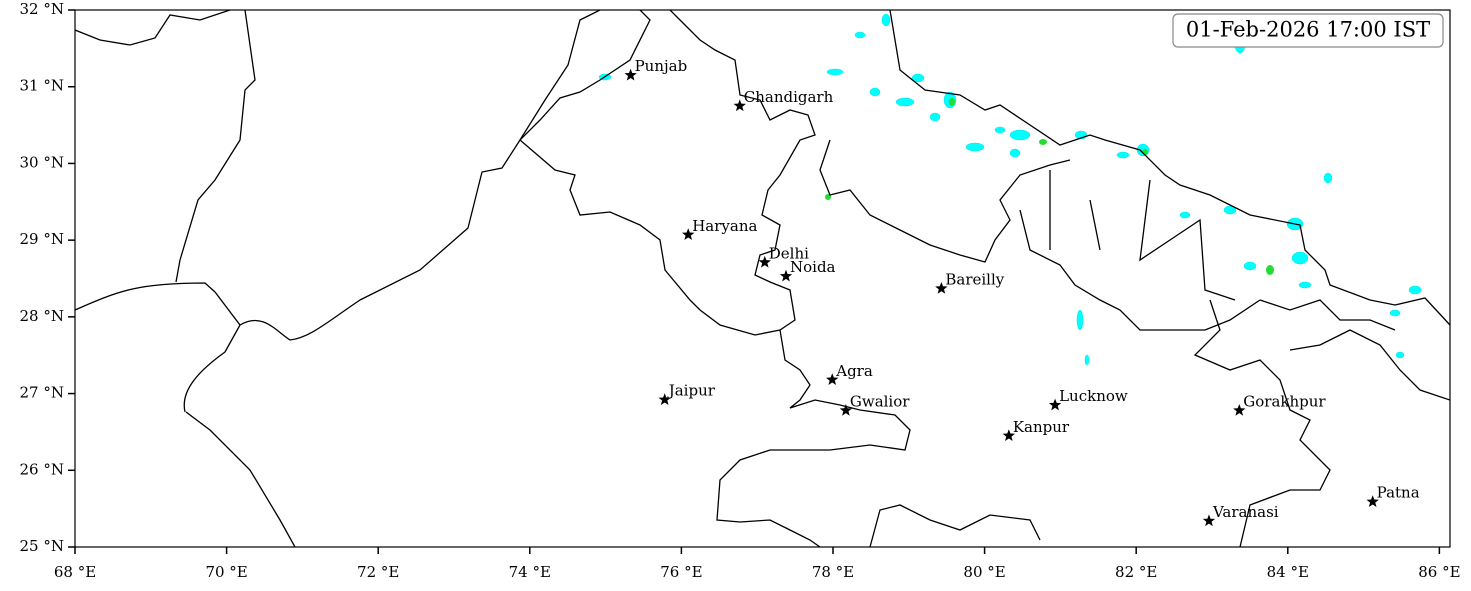 This screenshot has height=591, width=1471. I want to click on x-tick-label: 70 °E, so click(226, 572).